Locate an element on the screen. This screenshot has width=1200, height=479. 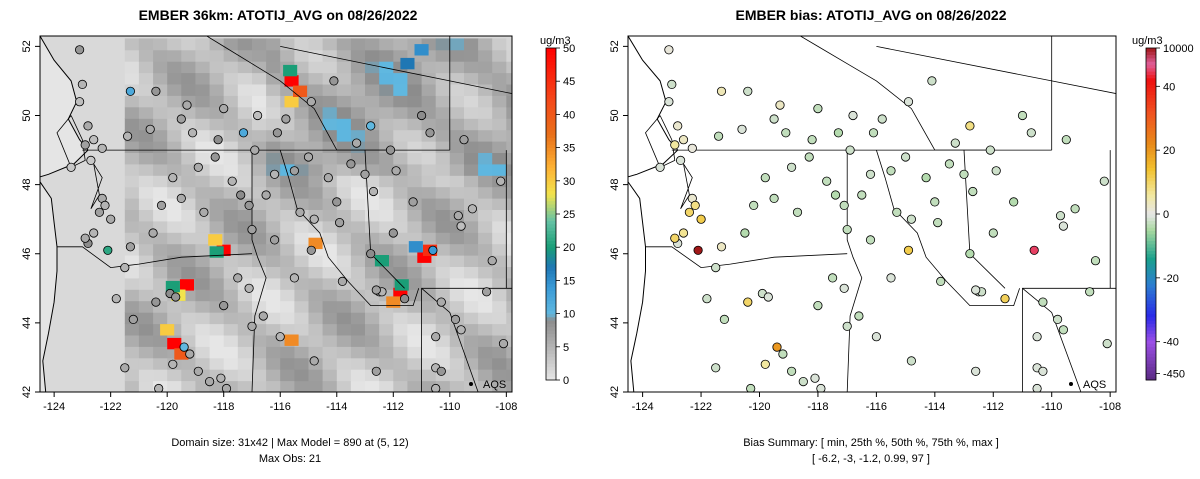
hotspot-cell is located at coordinates (400, 293).